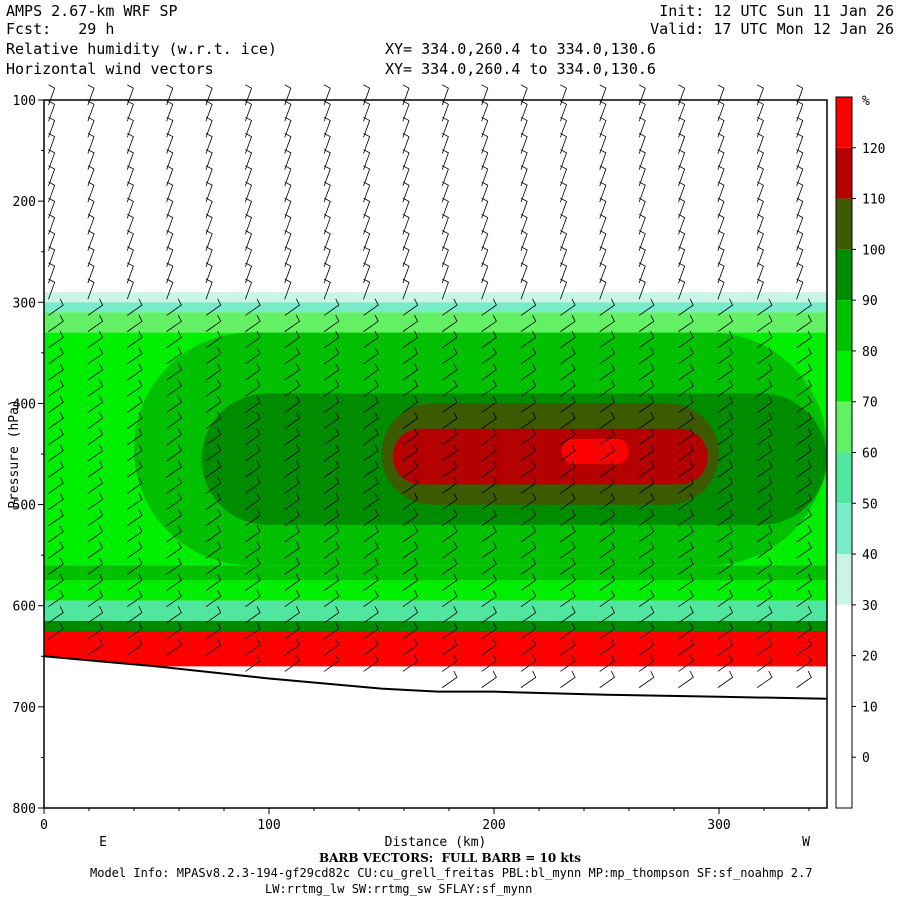 The image size is (900, 900). I want to click on x-end-label-east: E, so click(103, 842).